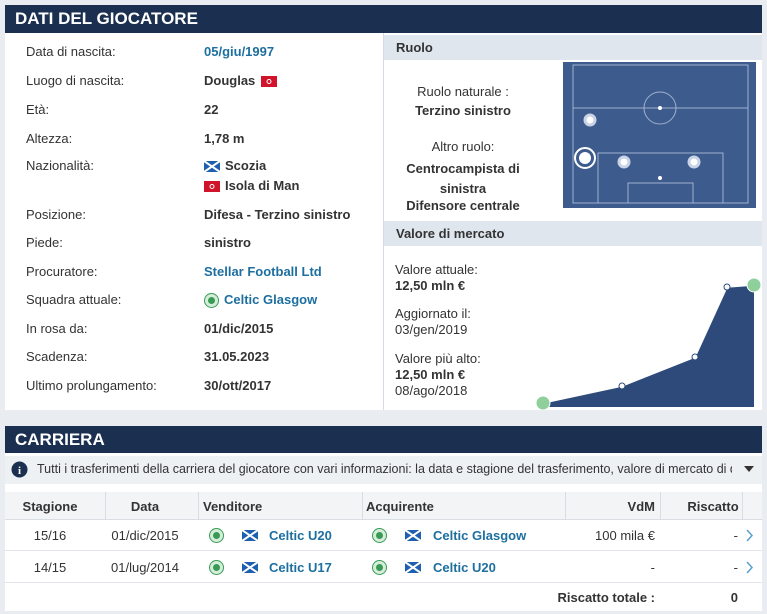  Describe the element at coordinates (224, 138) in the screenshot. I see `row-value: 1,78 m` at that location.